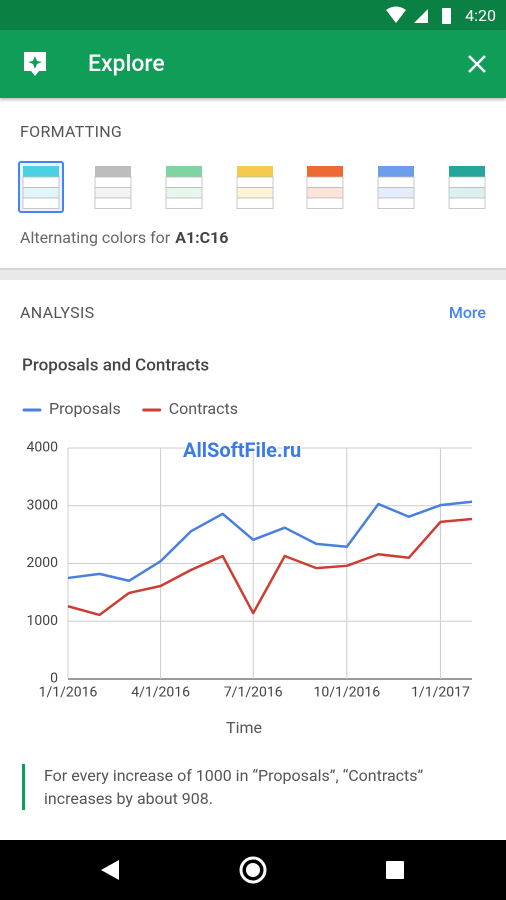 The height and width of the screenshot is (900, 506). What do you see at coordinates (43, 448) in the screenshot?
I see `y-tick-label: 4000` at bounding box center [43, 448].